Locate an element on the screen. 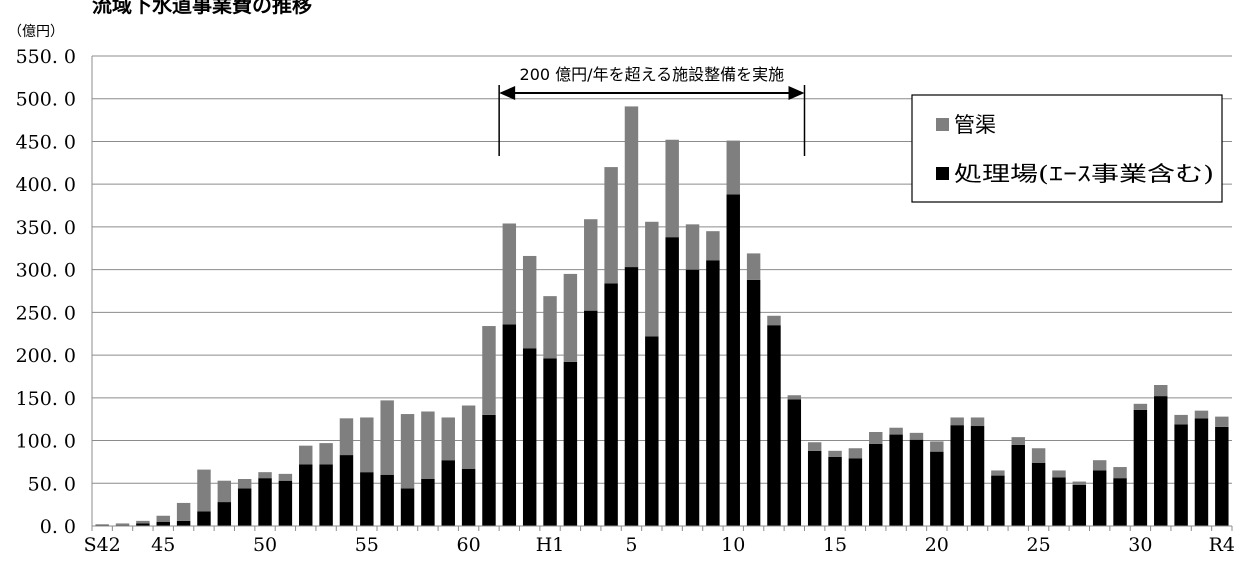 Image resolution: width=1238 pixels, height=561 pixels. y-tick-label: 300. 0 is located at coordinates (46, 271).